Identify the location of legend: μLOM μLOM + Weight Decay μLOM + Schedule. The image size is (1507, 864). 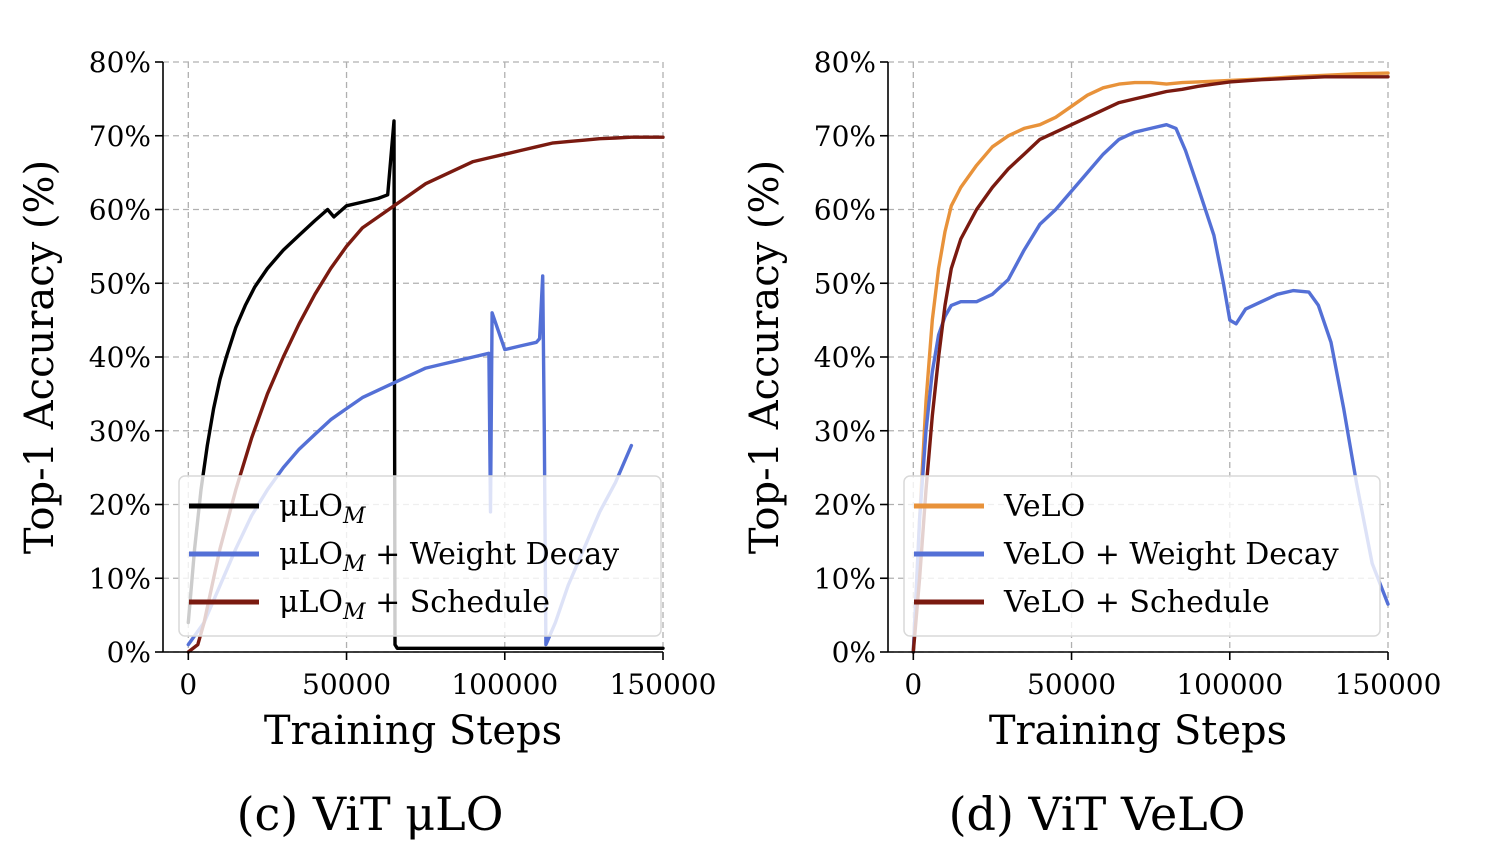
(420, 556).